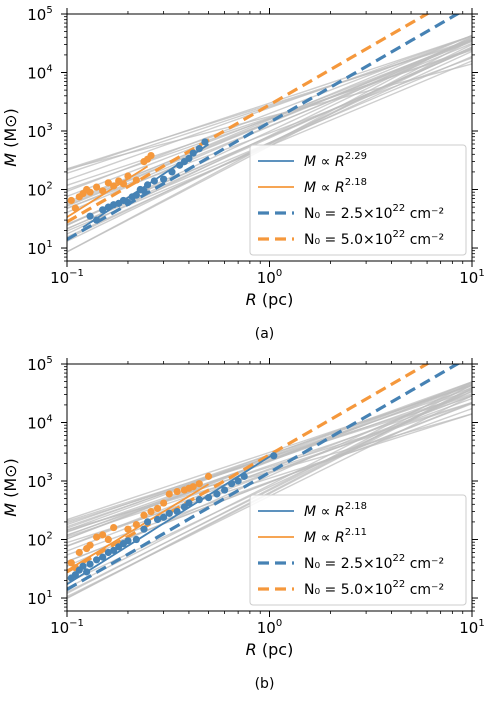  What do you see at coordinates (265, 334) in the screenshot?
I see `panel-caption: (a)` at bounding box center [265, 334].